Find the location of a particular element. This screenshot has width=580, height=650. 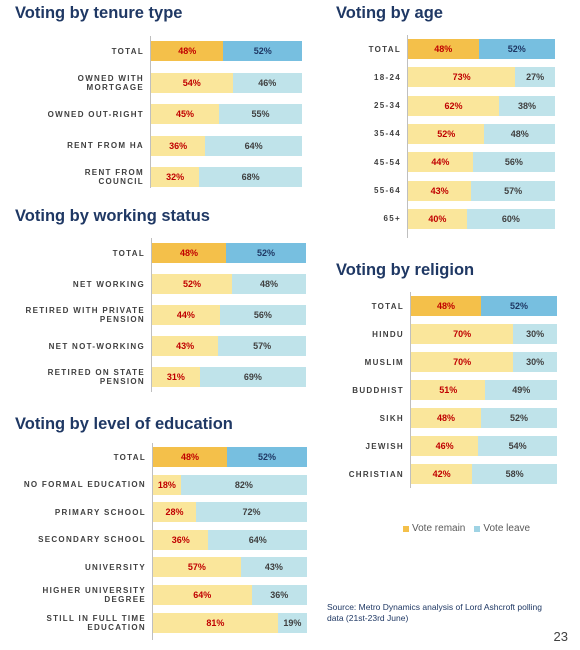

bar-remain: 32% is located at coordinates (175, 177).